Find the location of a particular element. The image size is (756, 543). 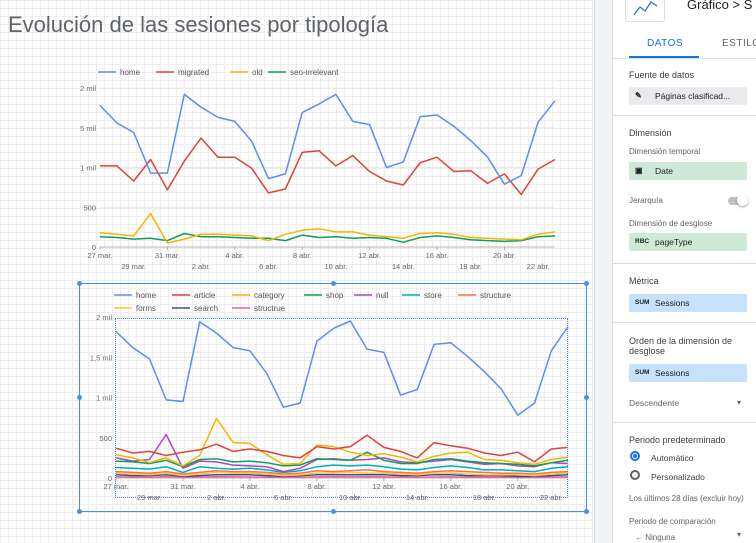

x-tick-label: 4 abr. is located at coordinates (234, 255).